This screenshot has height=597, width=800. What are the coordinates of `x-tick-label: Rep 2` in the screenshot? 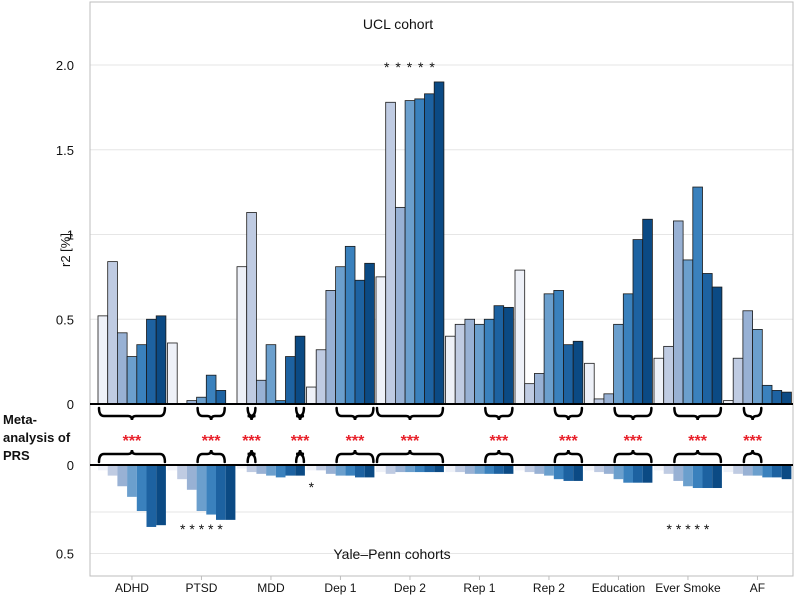 It's located at (549, 588).